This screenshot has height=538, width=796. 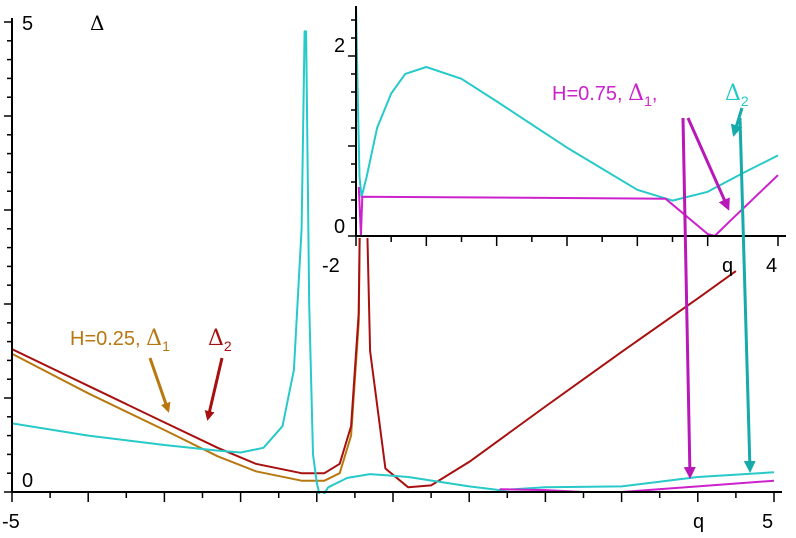 I want to click on arrow-h075-delta1-inset, so click(x=708, y=164).